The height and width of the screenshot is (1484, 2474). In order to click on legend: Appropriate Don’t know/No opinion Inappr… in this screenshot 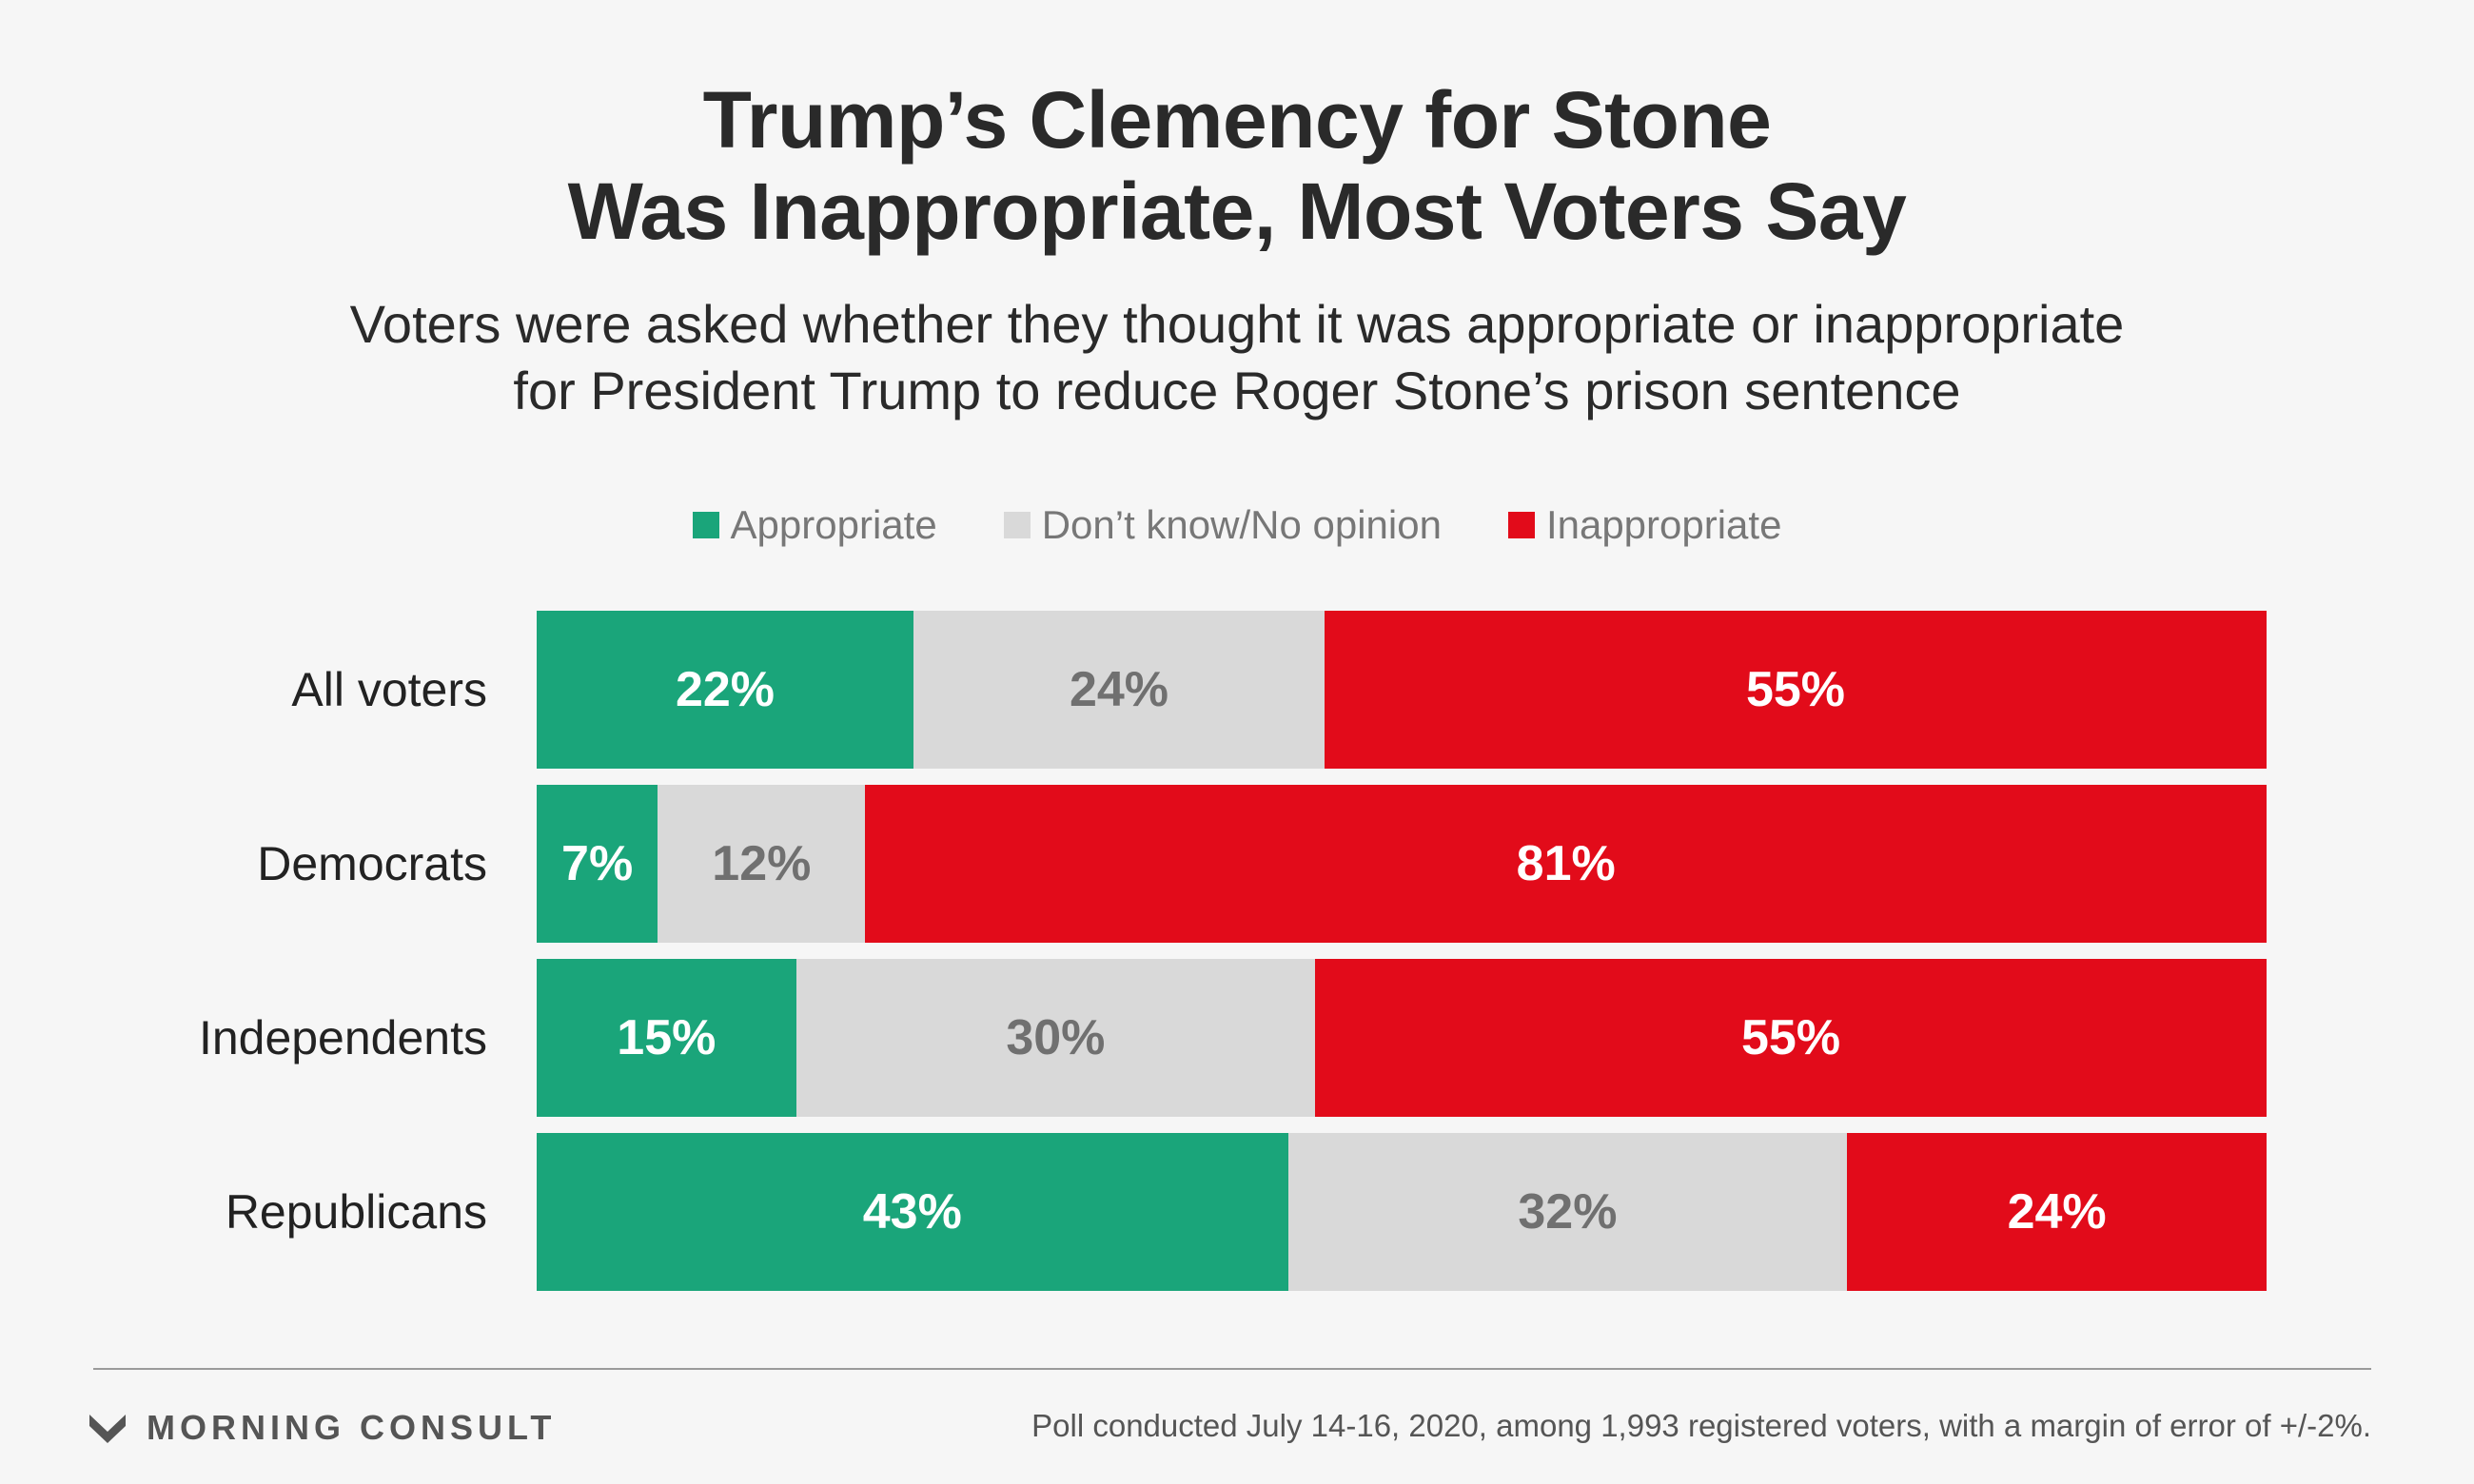, I will do `click(1237, 525)`.